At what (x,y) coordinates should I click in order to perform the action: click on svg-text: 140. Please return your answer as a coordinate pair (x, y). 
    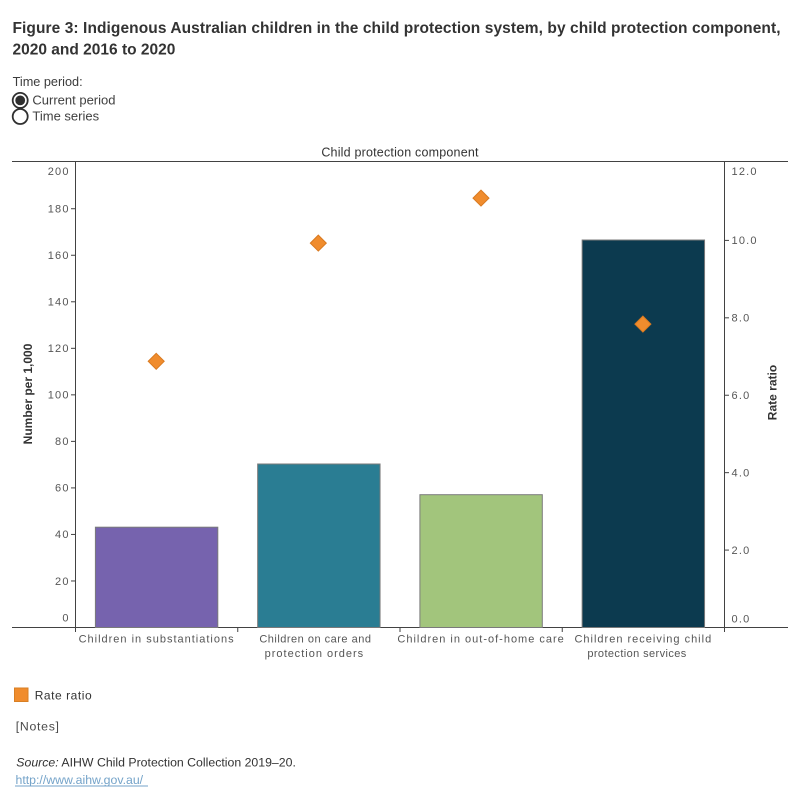
    Looking at the image, I should click on (59, 303).